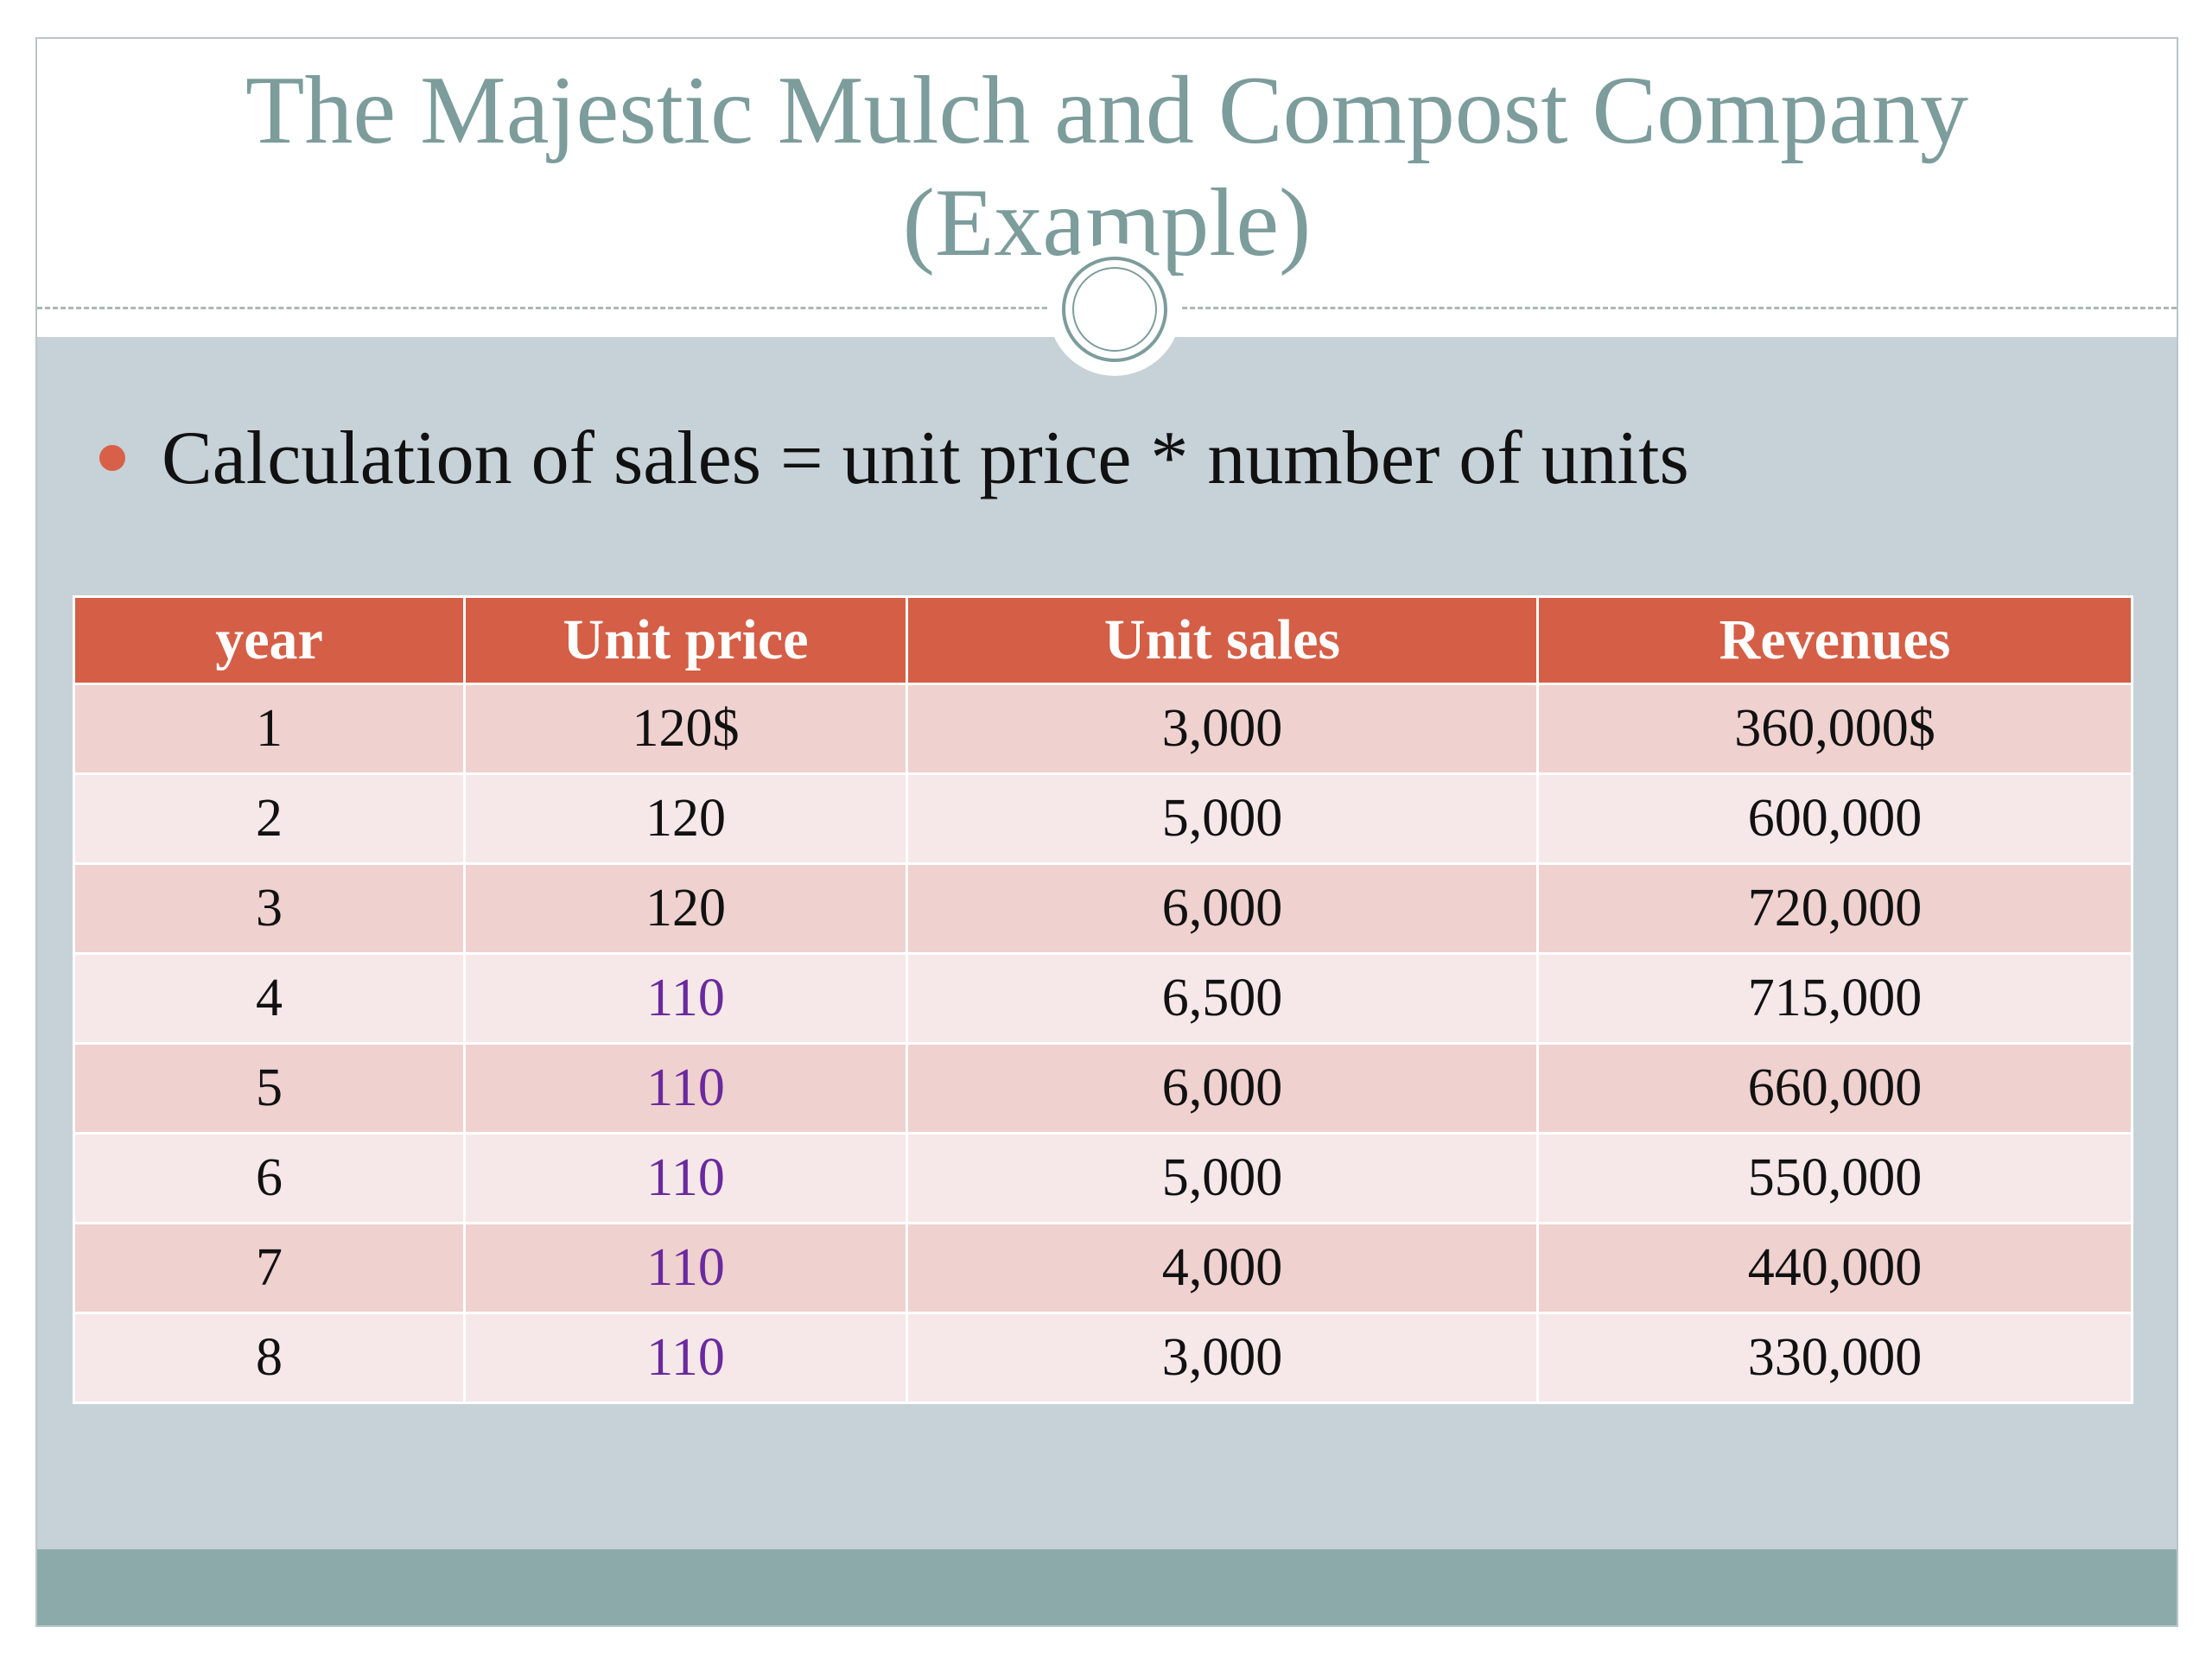 This screenshot has width=2212, height=1659. Describe the element at coordinates (269, 1358) in the screenshot. I see `cell-year: 8` at that location.